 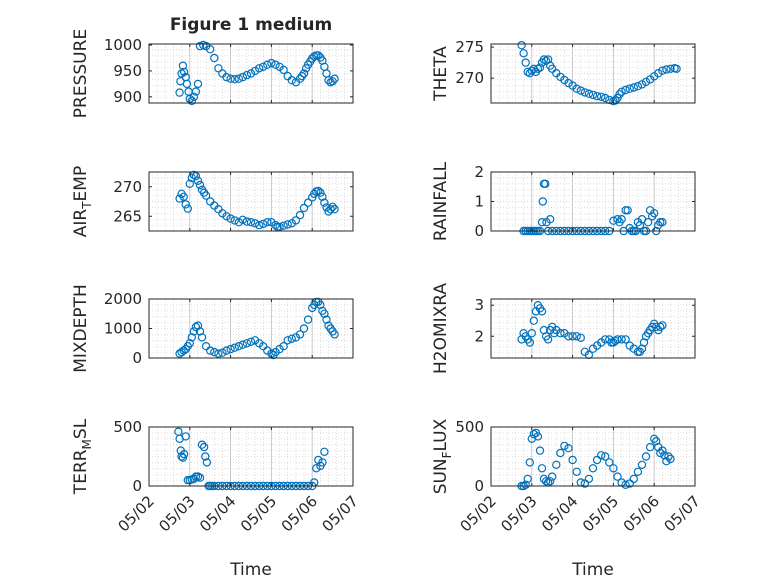 I want to click on panel-7-xtick-label: 05/06, so click(x=299, y=513).